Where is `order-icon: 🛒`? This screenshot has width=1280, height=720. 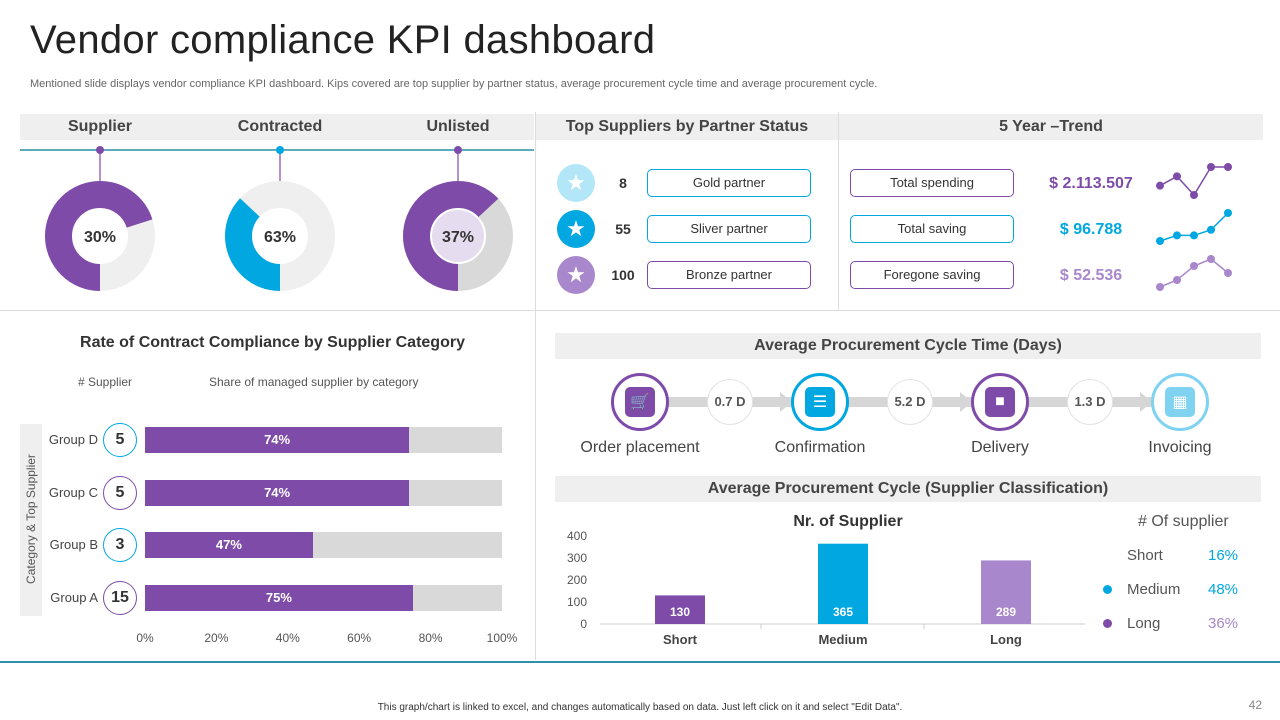
order-icon: 🛒 is located at coordinates (640, 402).